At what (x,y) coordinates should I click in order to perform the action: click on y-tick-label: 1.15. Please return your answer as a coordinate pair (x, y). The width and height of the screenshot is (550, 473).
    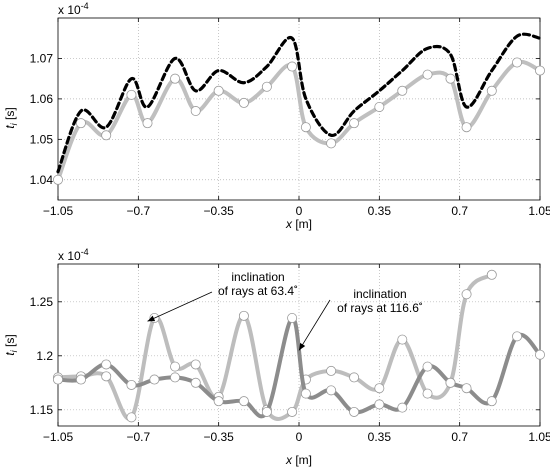
    Looking at the image, I should click on (42, 410).